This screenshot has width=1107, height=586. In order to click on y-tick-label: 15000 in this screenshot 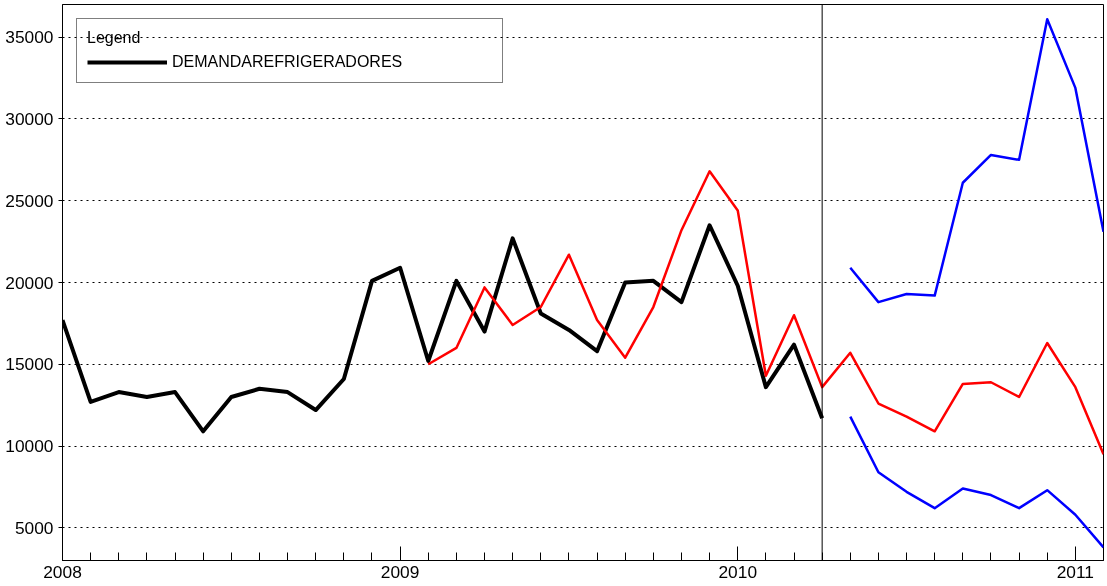, I will do `click(29, 364)`.